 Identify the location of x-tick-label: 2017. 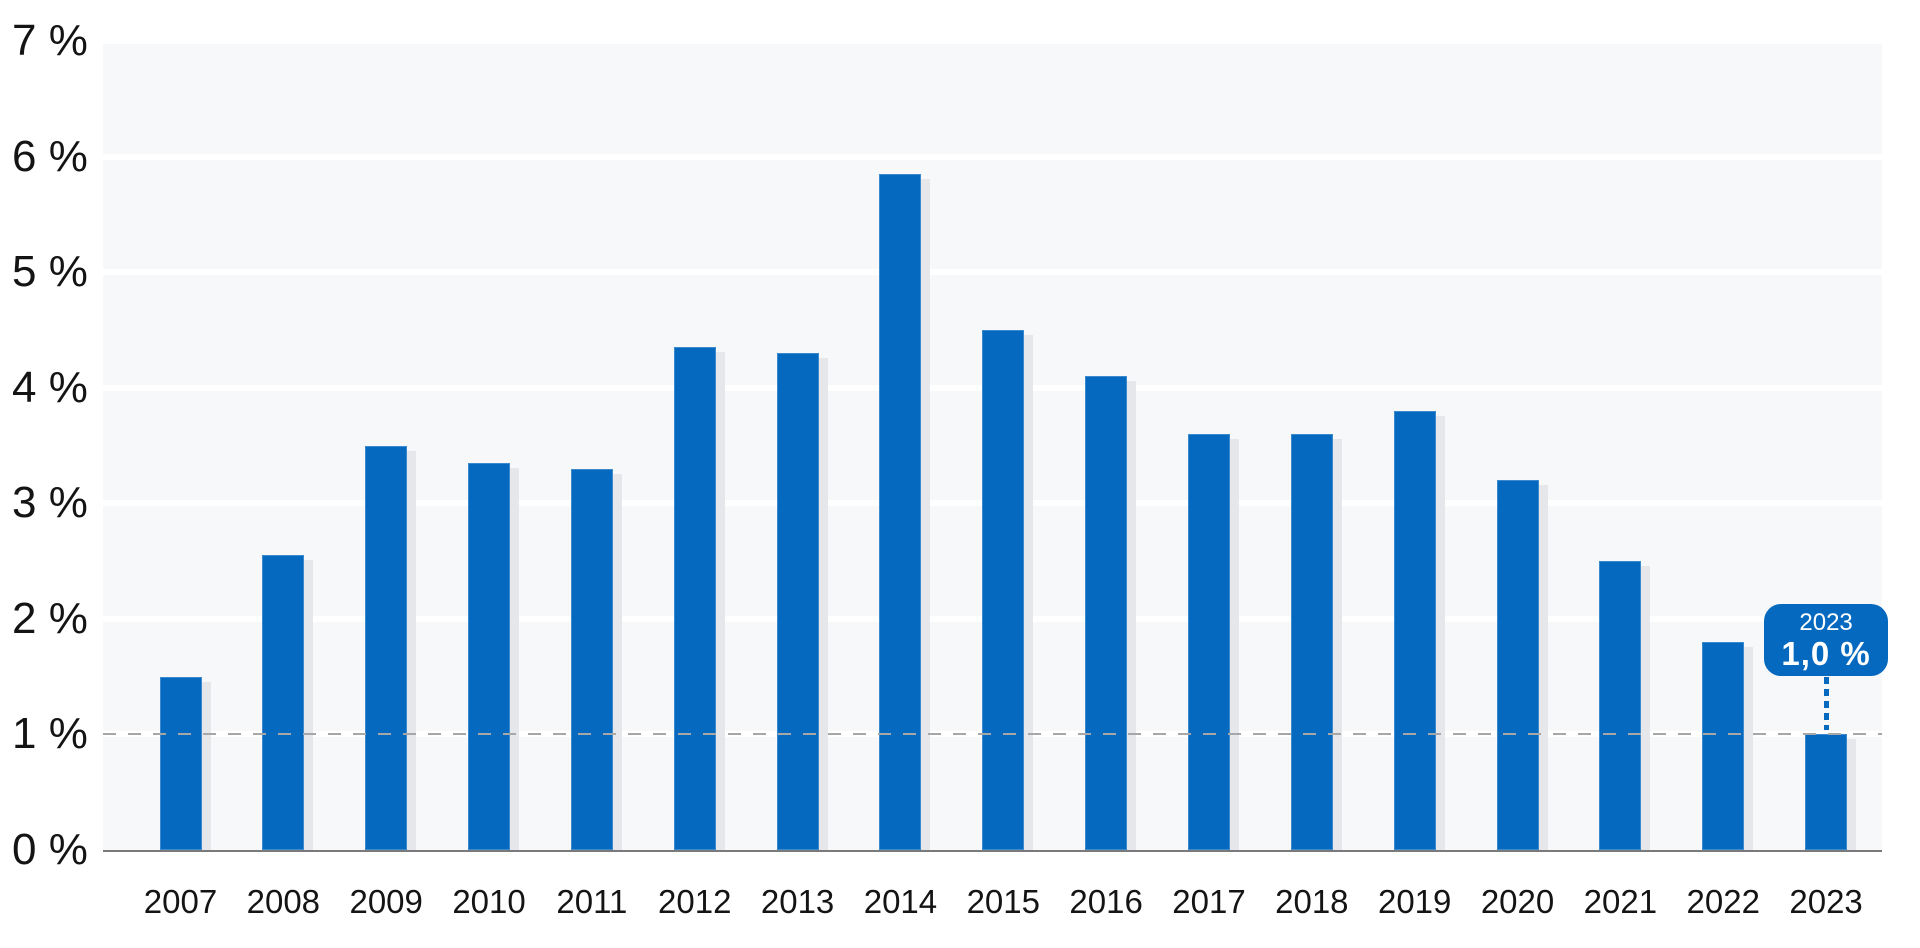
(1209, 901).